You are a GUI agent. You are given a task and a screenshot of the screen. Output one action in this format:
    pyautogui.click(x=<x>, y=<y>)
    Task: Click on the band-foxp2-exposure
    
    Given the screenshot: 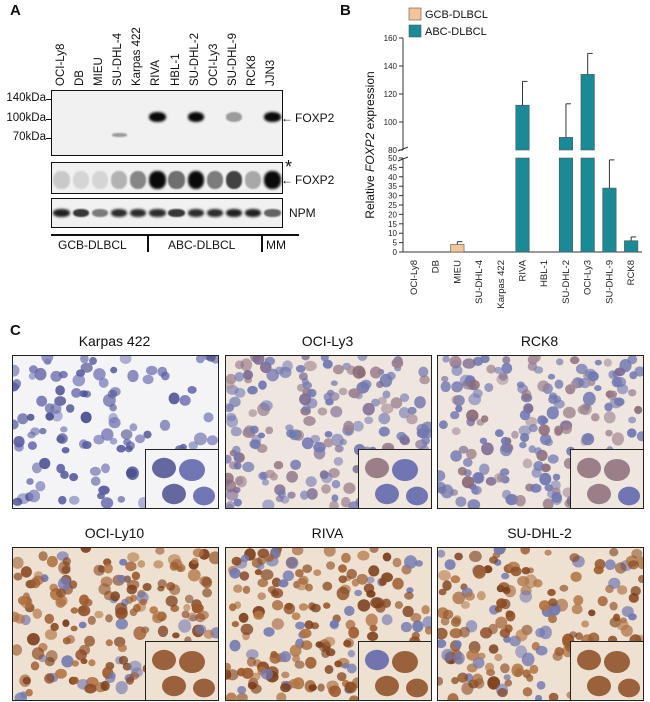 What is the action you would take?
    pyautogui.click(x=100, y=179)
    